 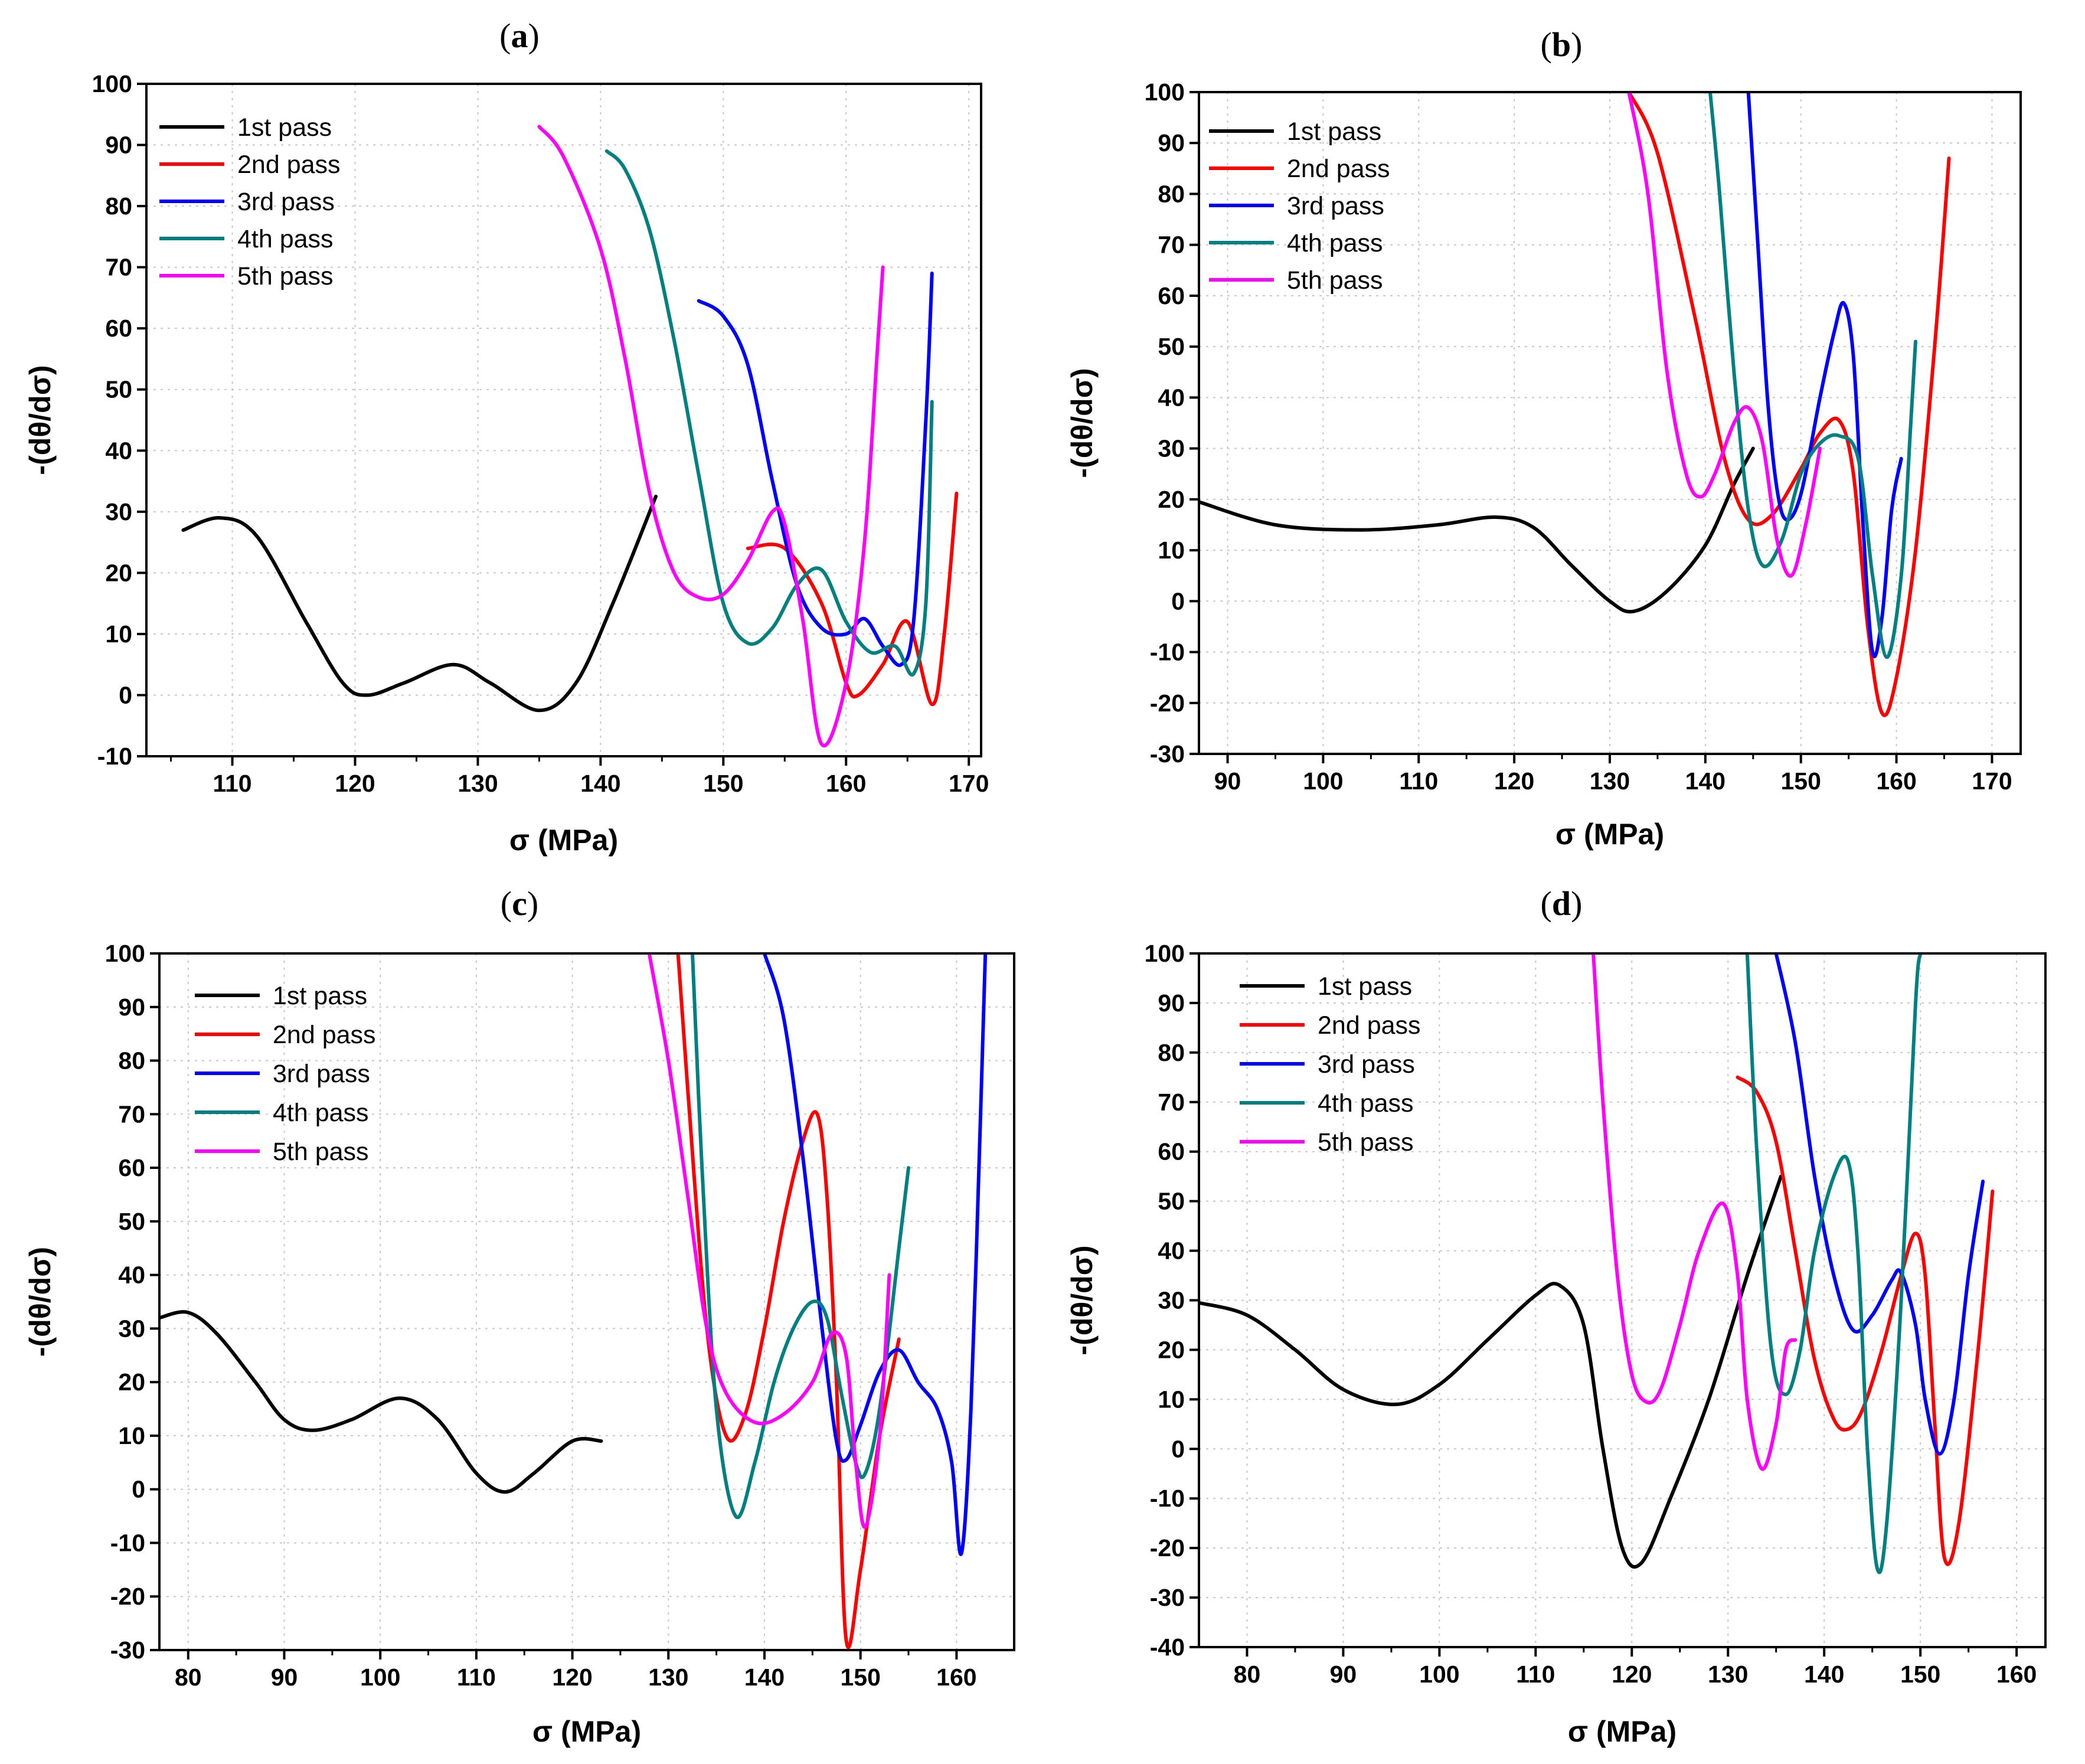 I want to click on x-axis-label: σ (MPa), so click(x=586, y=1732).